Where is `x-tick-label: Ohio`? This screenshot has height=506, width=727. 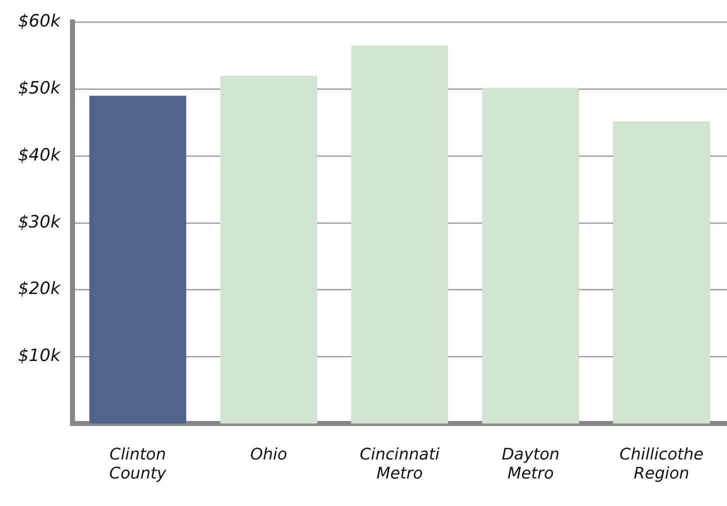 x-tick-label: Ohio is located at coordinates (269, 454).